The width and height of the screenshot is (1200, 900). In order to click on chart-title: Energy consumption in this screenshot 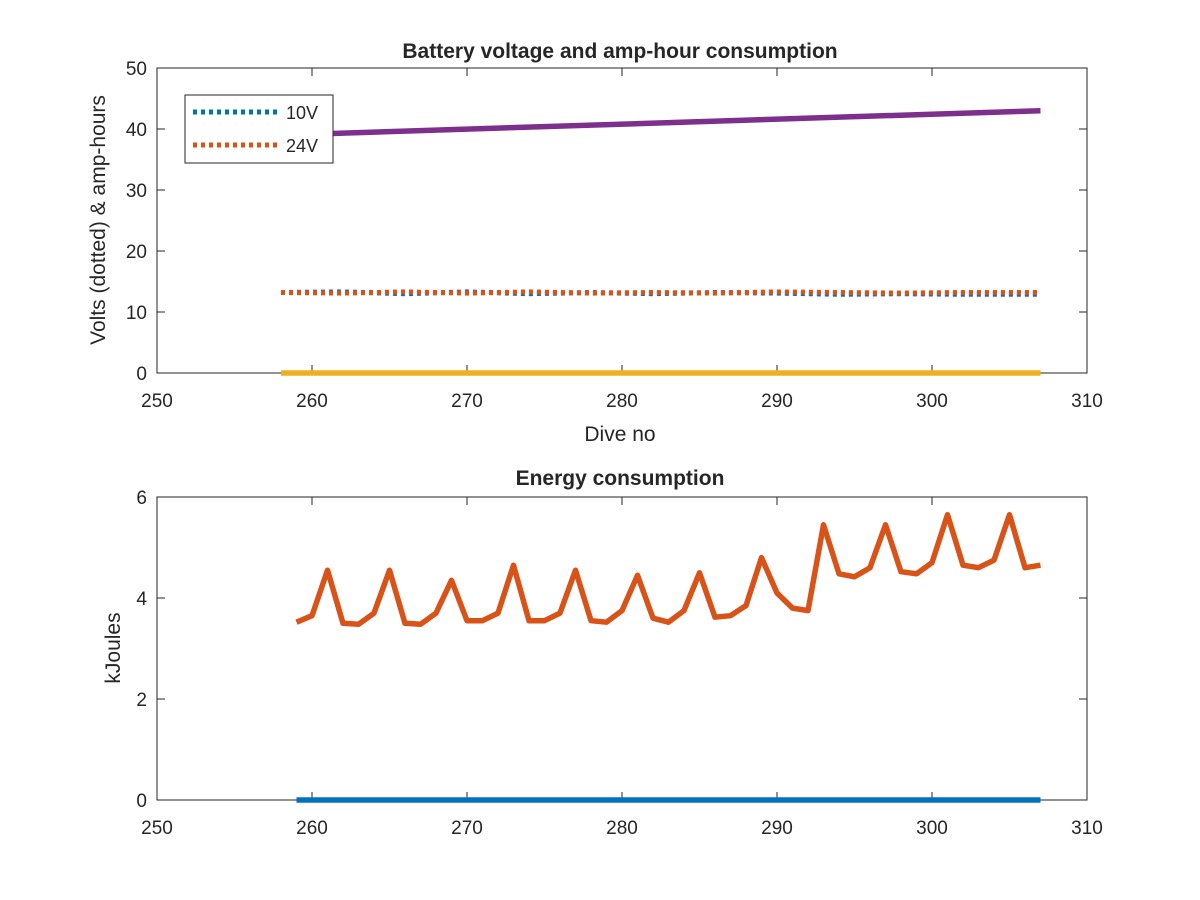, I will do `click(620, 478)`.